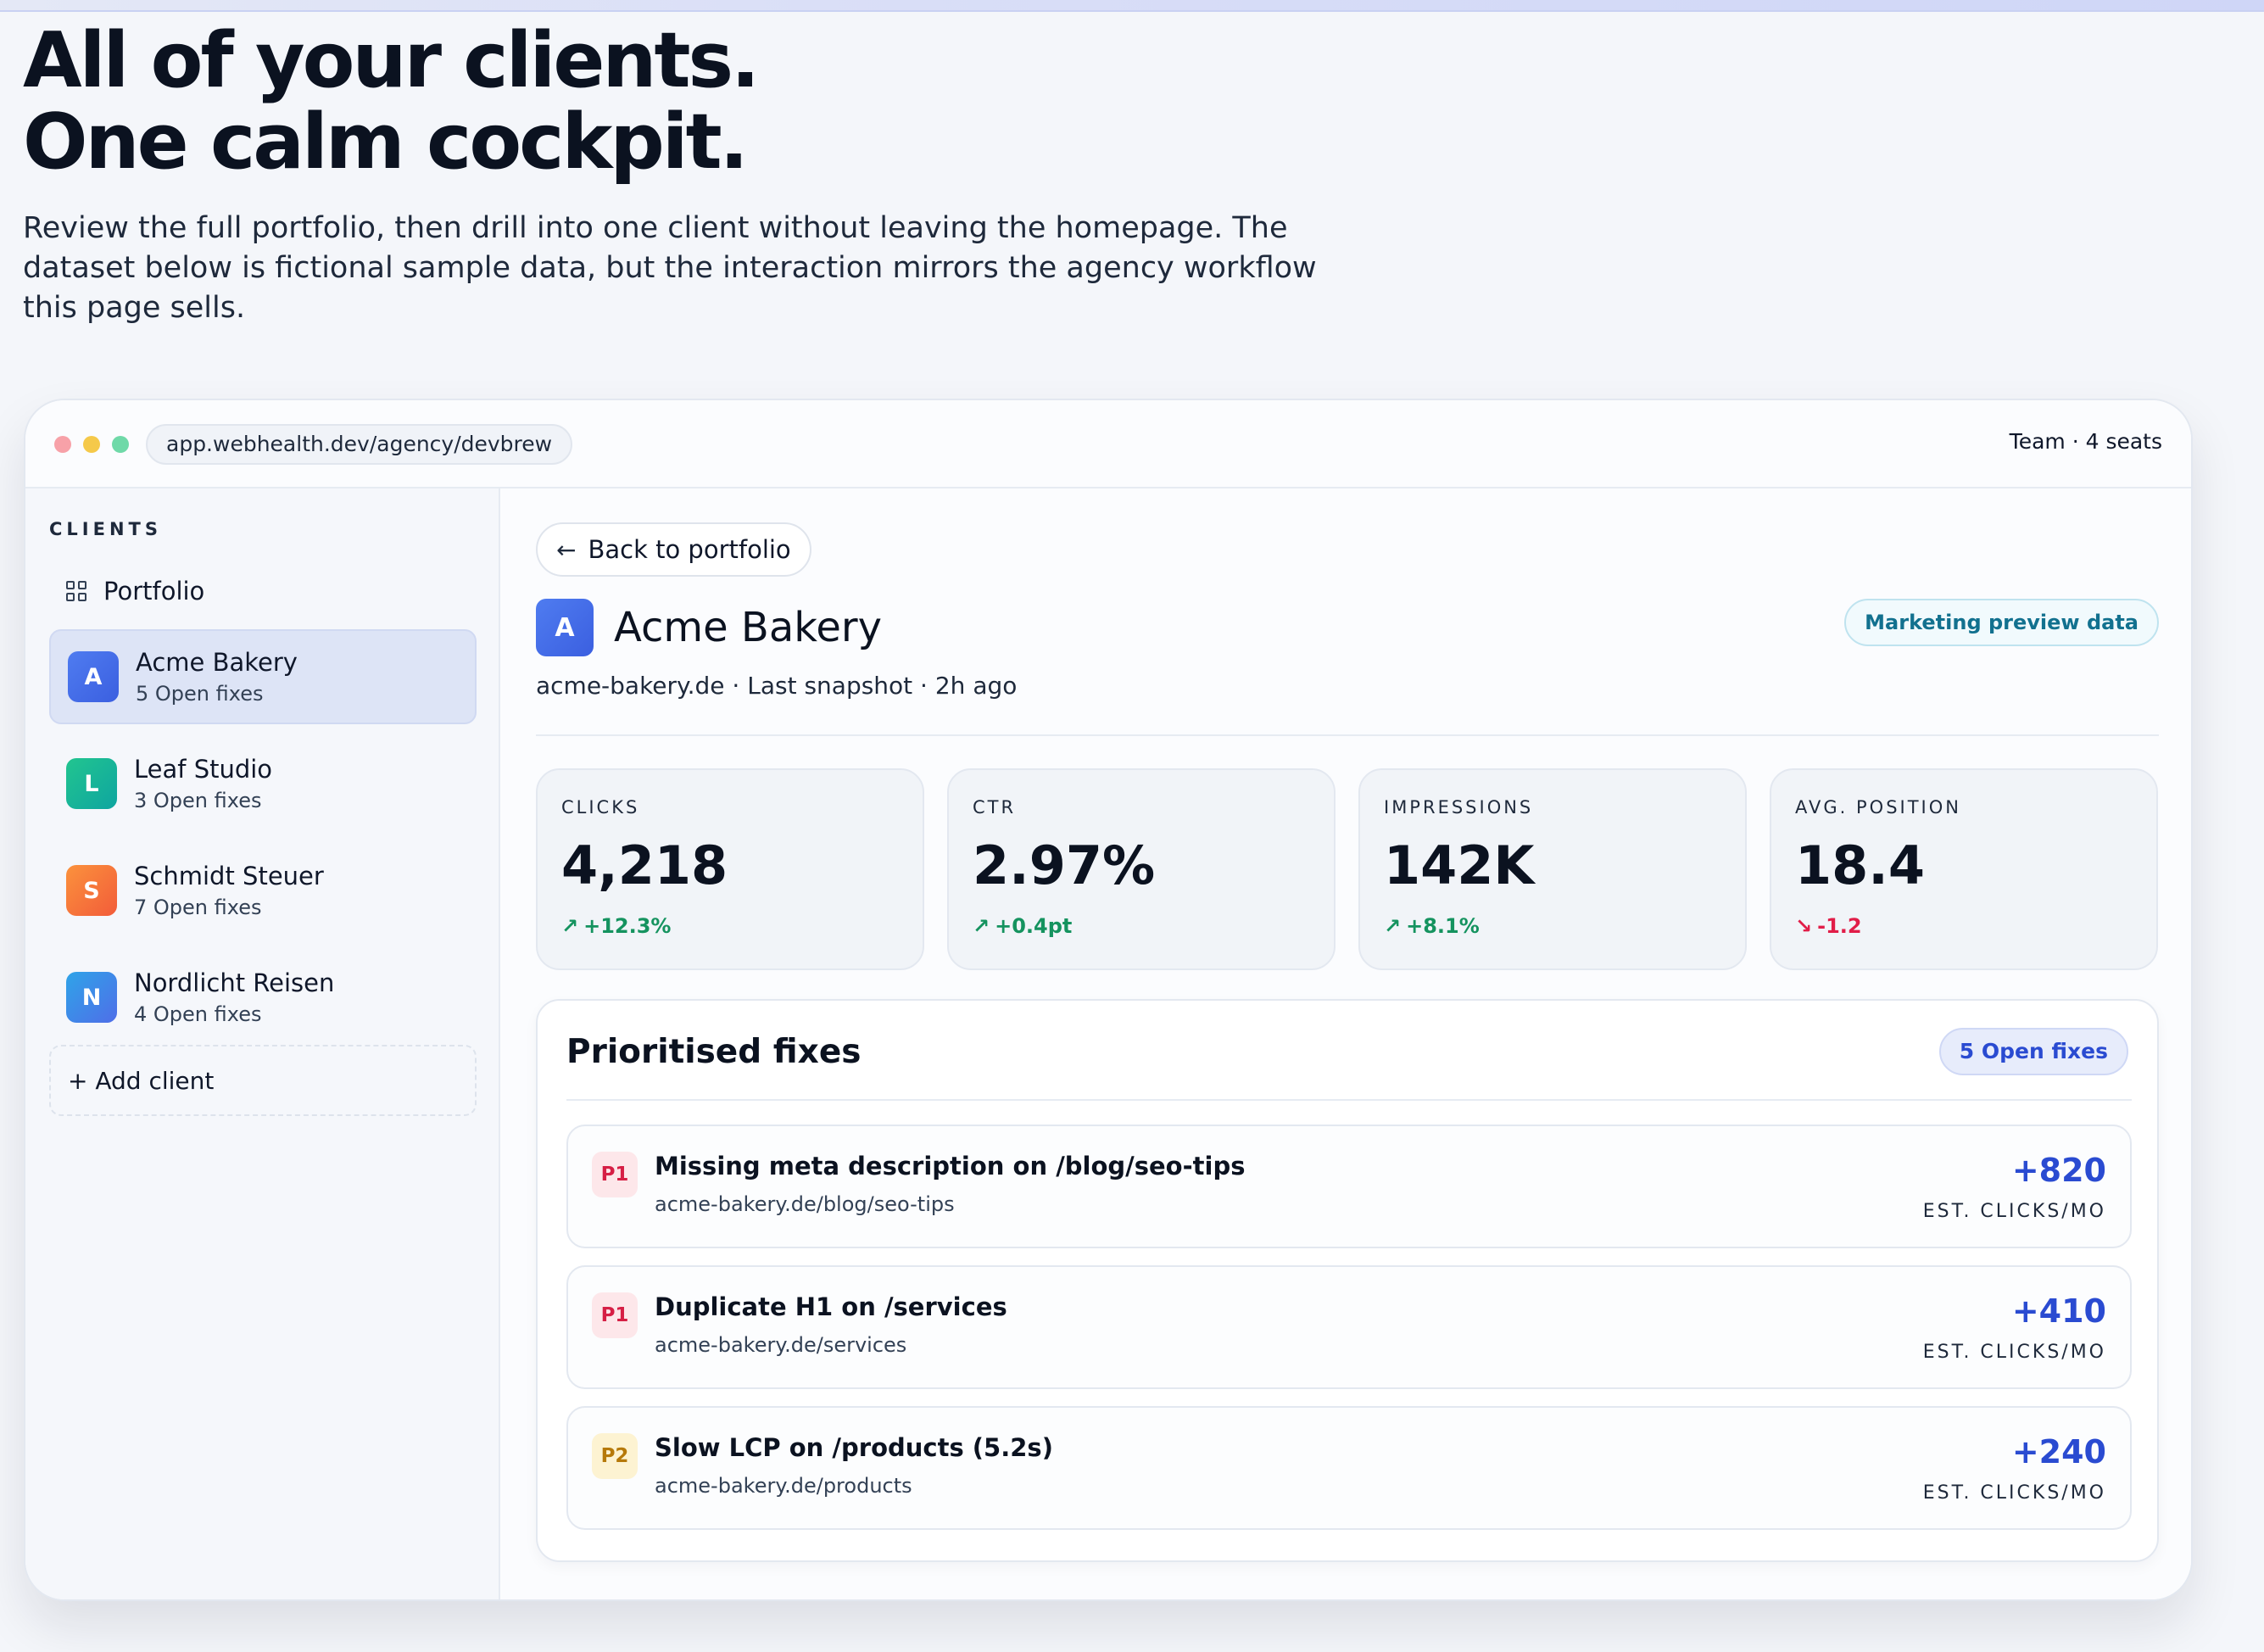  I want to click on client-open-fixes: 3 Open fixes, so click(198, 800).